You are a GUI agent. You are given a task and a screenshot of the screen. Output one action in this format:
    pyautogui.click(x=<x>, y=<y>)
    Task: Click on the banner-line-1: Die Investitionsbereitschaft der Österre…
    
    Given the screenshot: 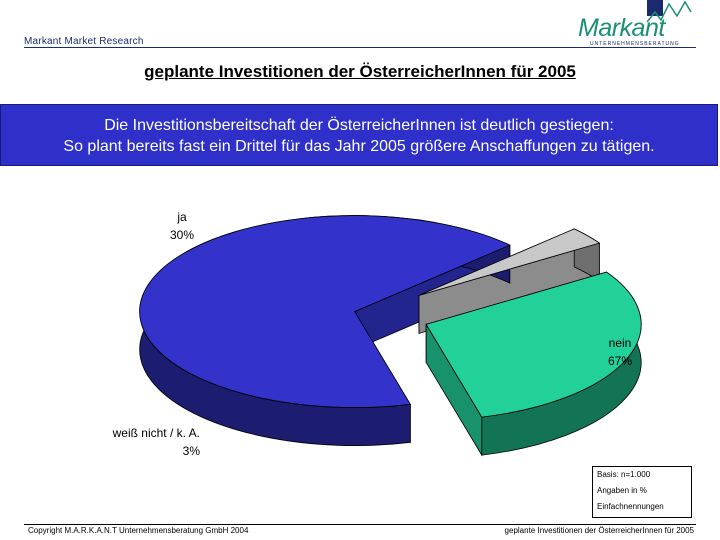 What is the action you would take?
    pyautogui.click(x=359, y=125)
    